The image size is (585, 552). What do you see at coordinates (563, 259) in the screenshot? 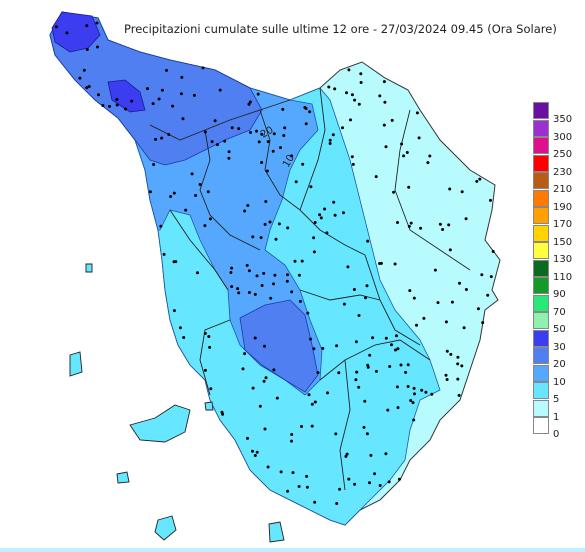
I see `legend-label: 130` at bounding box center [563, 259].